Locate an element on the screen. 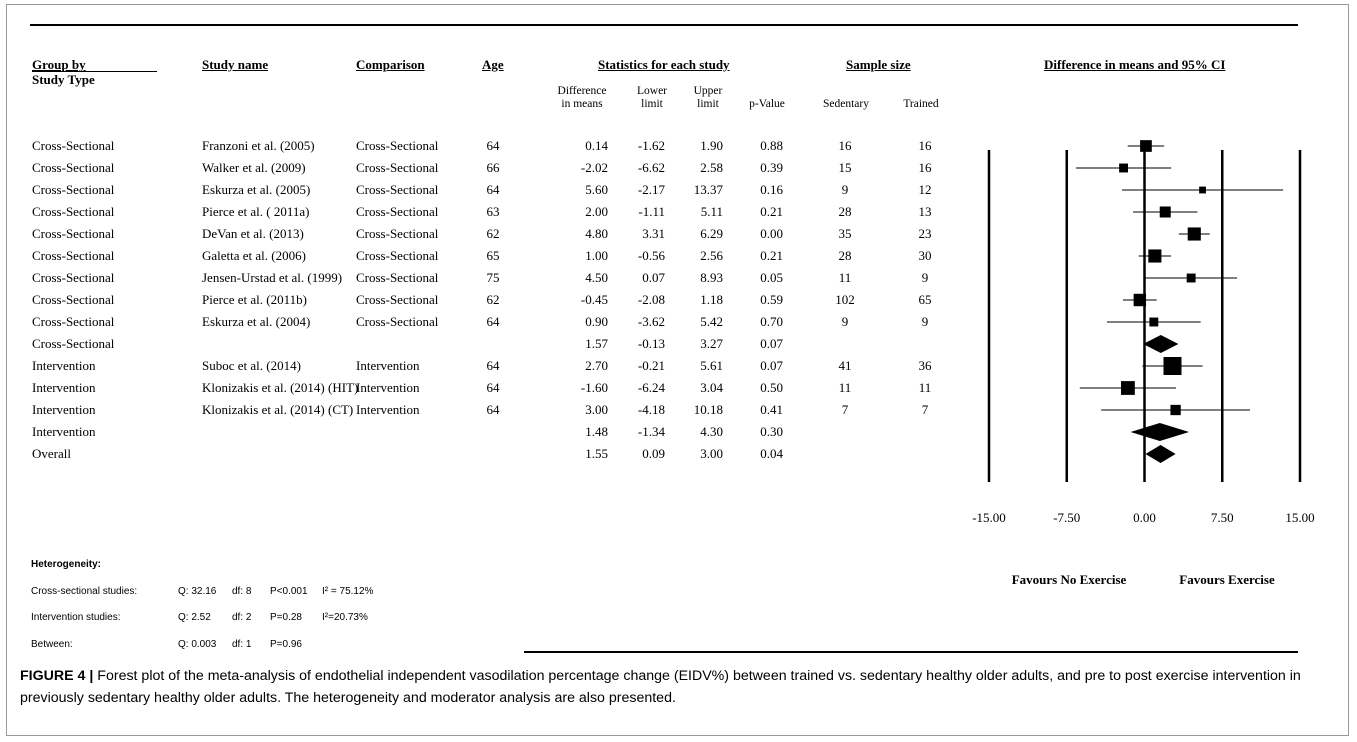 The height and width of the screenshot is (742, 1357). subheader-trained: Trained is located at coordinates (921, 104).